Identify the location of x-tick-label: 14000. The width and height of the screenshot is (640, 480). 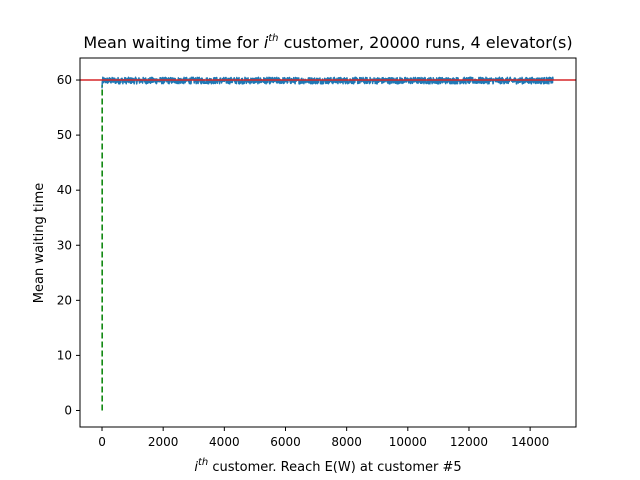
(530, 442).